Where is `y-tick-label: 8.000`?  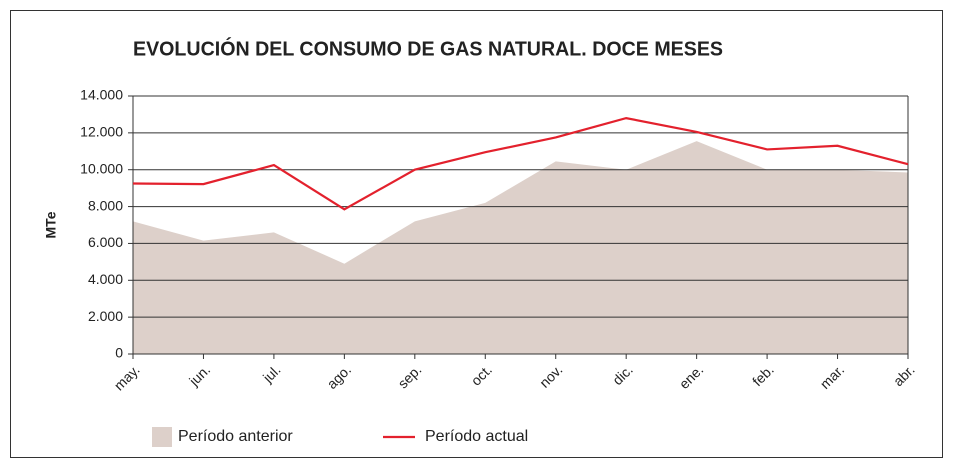
y-tick-label: 8.000 is located at coordinates (105, 205).